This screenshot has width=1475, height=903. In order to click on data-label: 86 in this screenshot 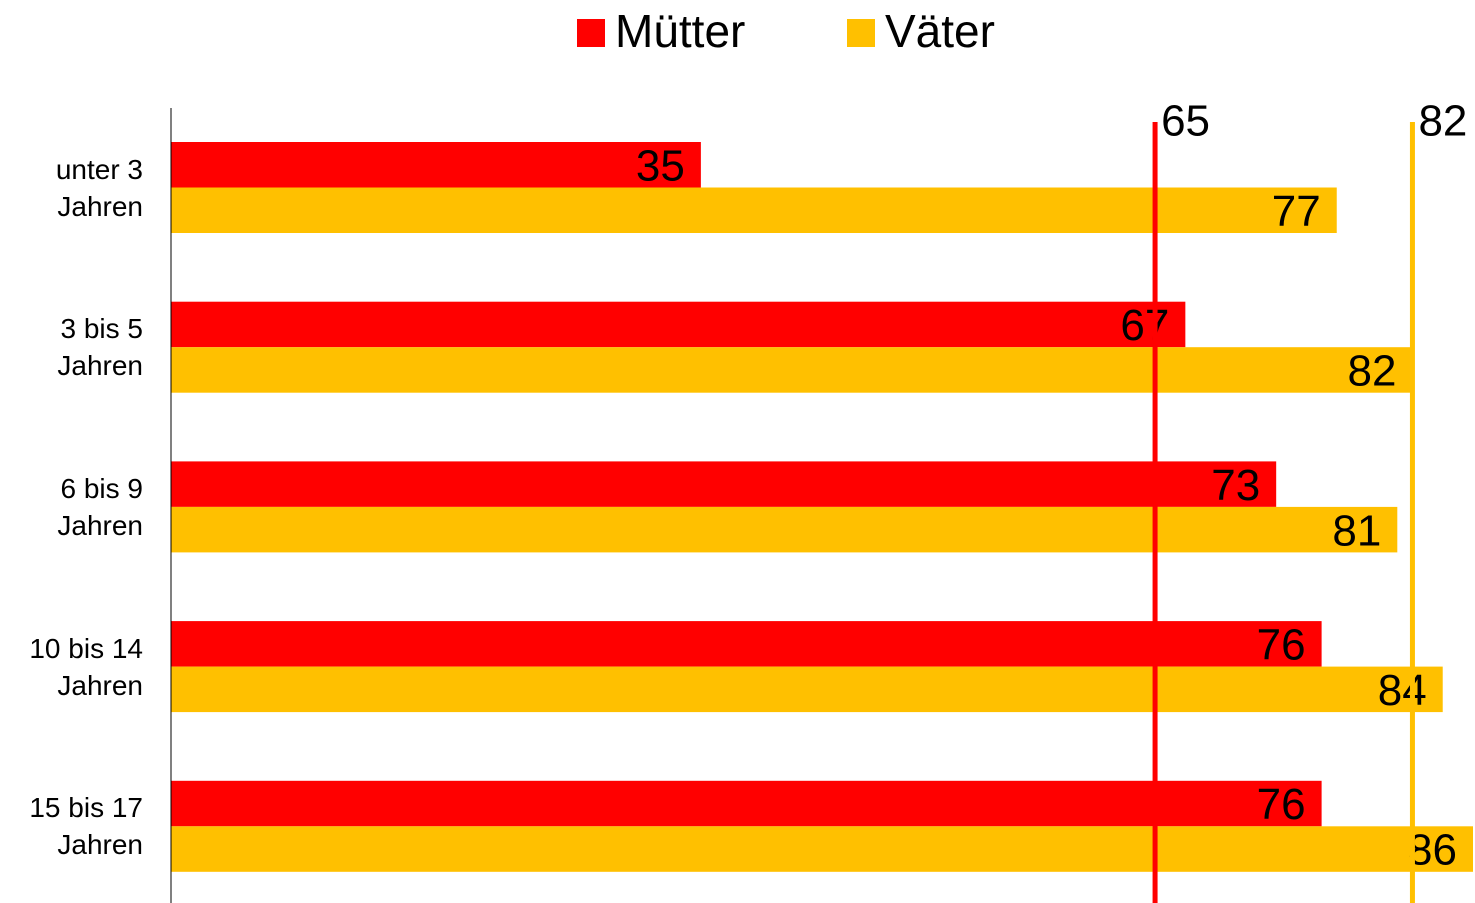, I will do `click(1432, 850)`.